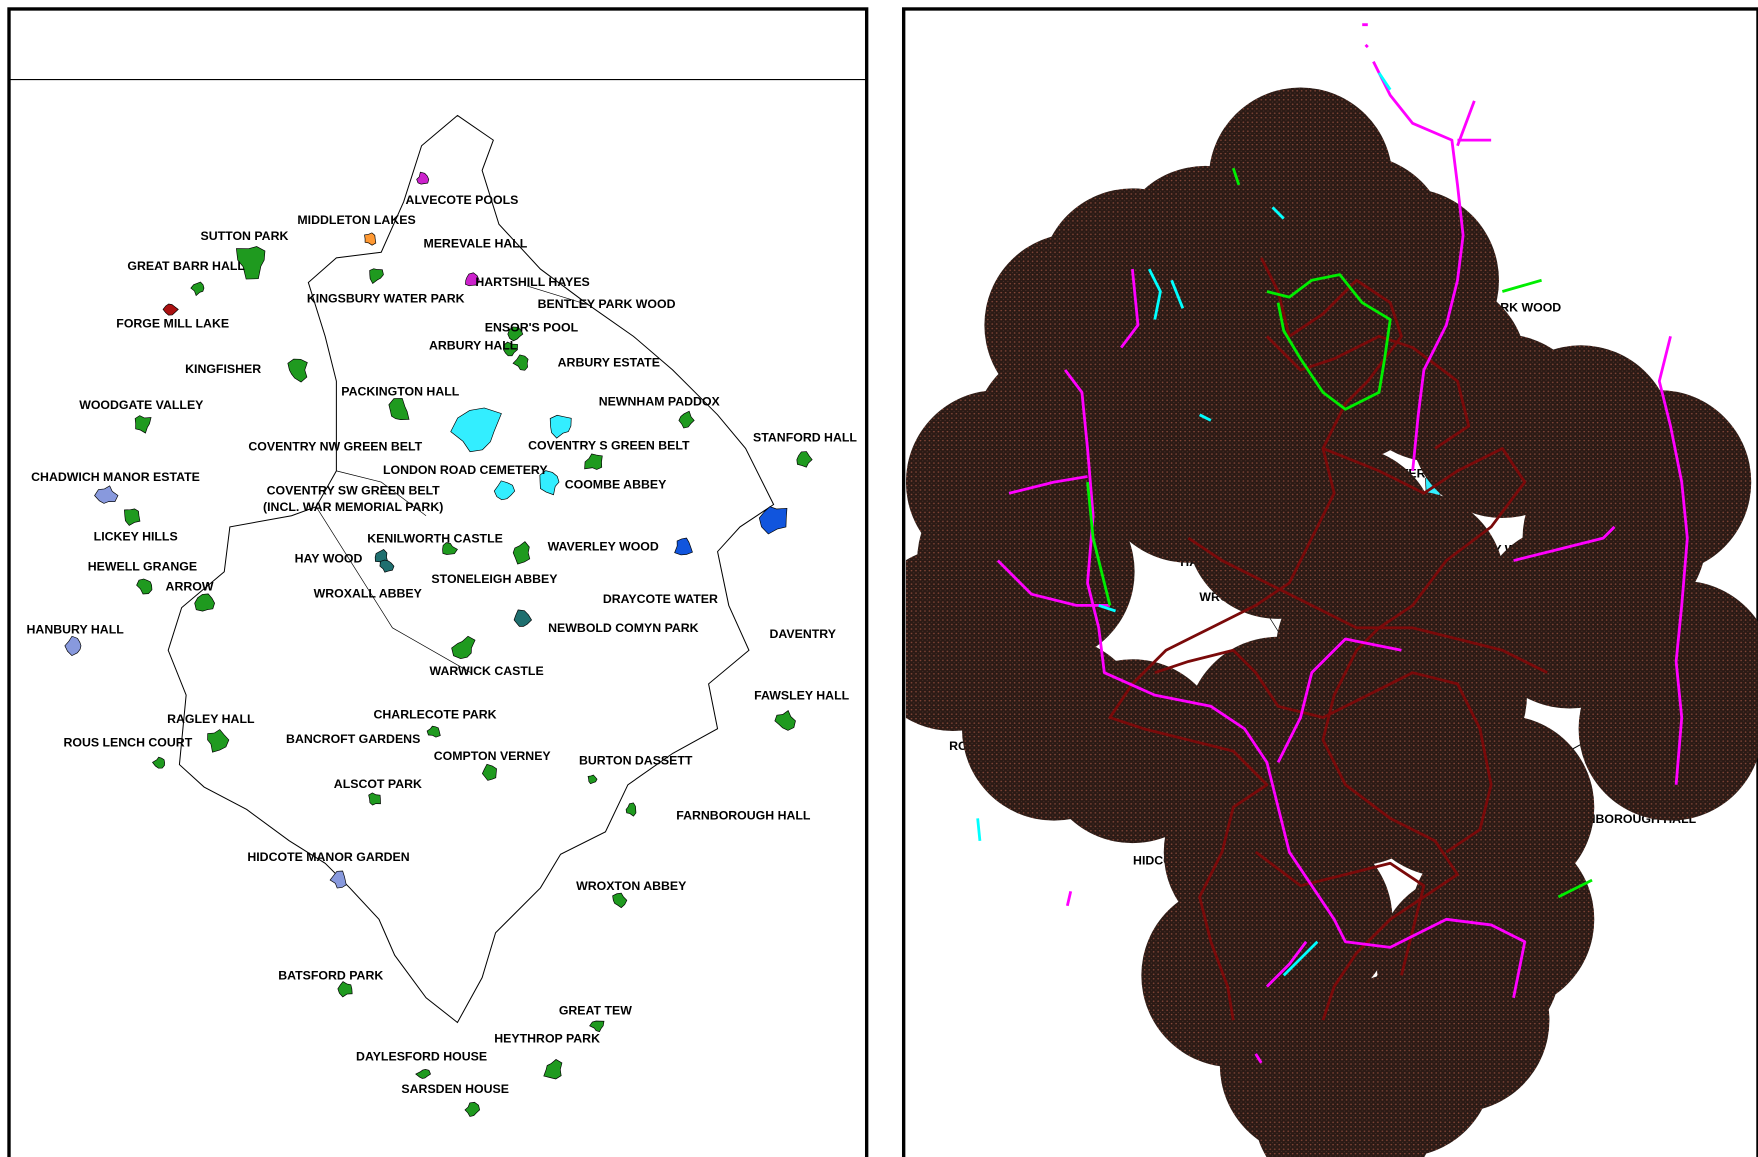 This screenshot has width=1758, height=1157. Describe the element at coordinates (455, 1089) in the screenshot. I see `site-label: SARSDEN HOUSE` at that location.